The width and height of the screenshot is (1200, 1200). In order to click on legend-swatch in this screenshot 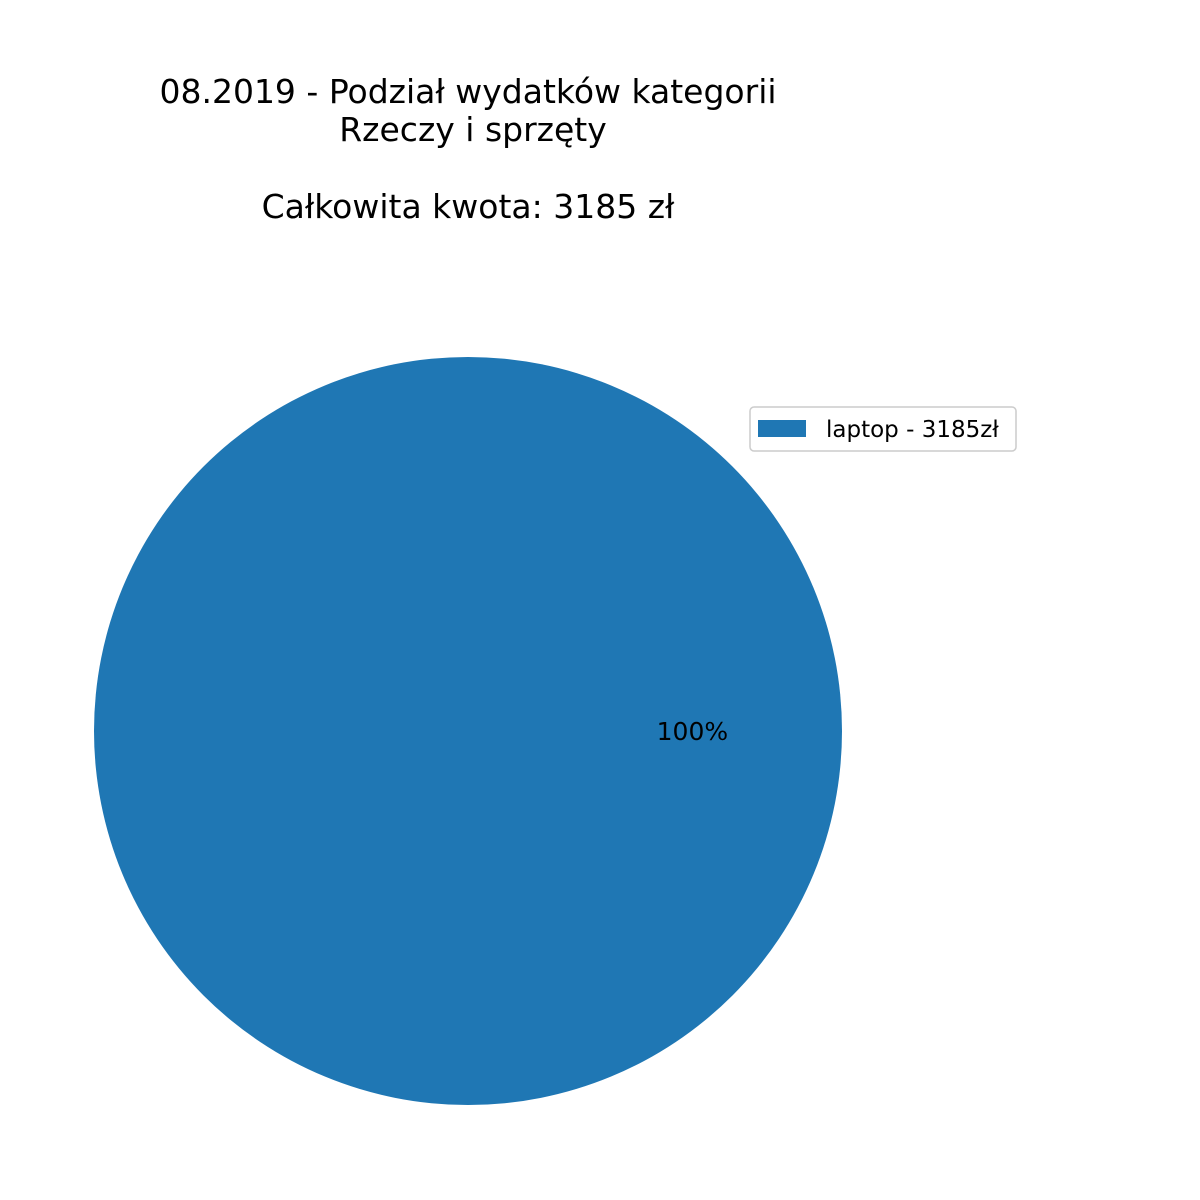, I will do `click(782, 428)`.